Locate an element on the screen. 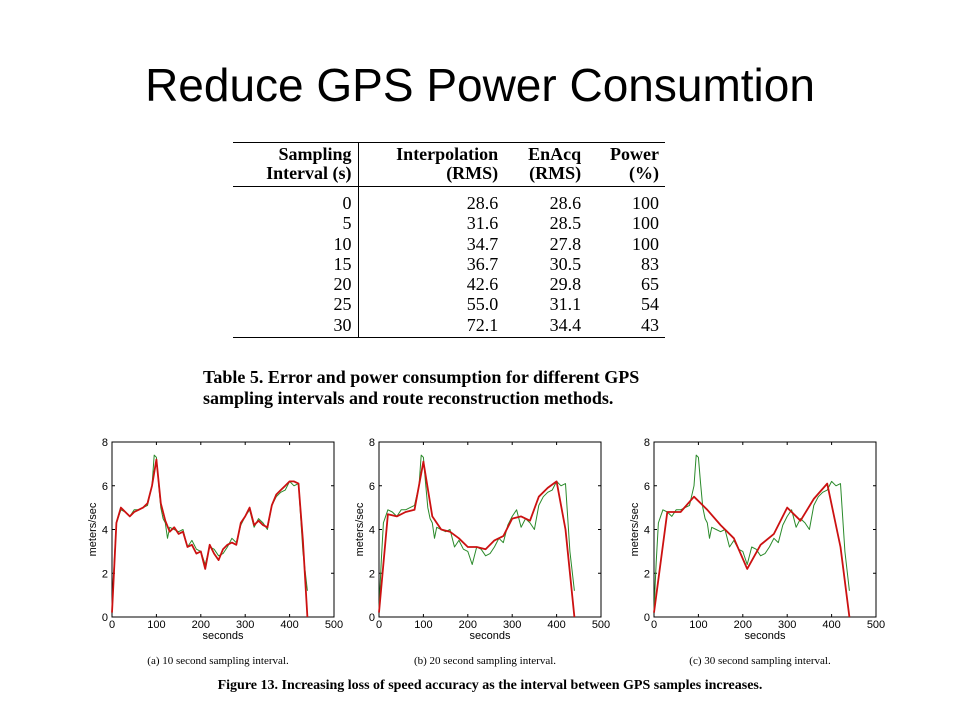 Image resolution: width=960 pixels, height=720 pixels. header-enacq: EnAcq (RMS) is located at coordinates (546, 164).